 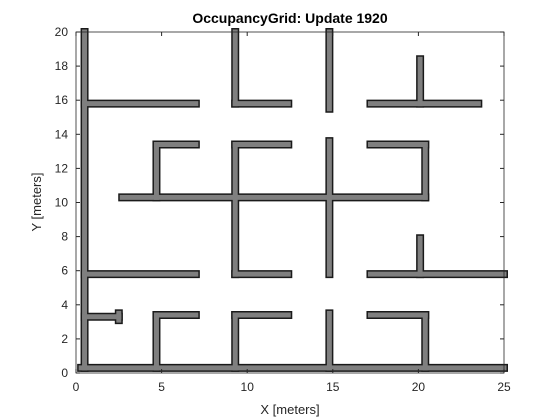 I want to click on y-tick-label: 20, so click(x=62, y=32).